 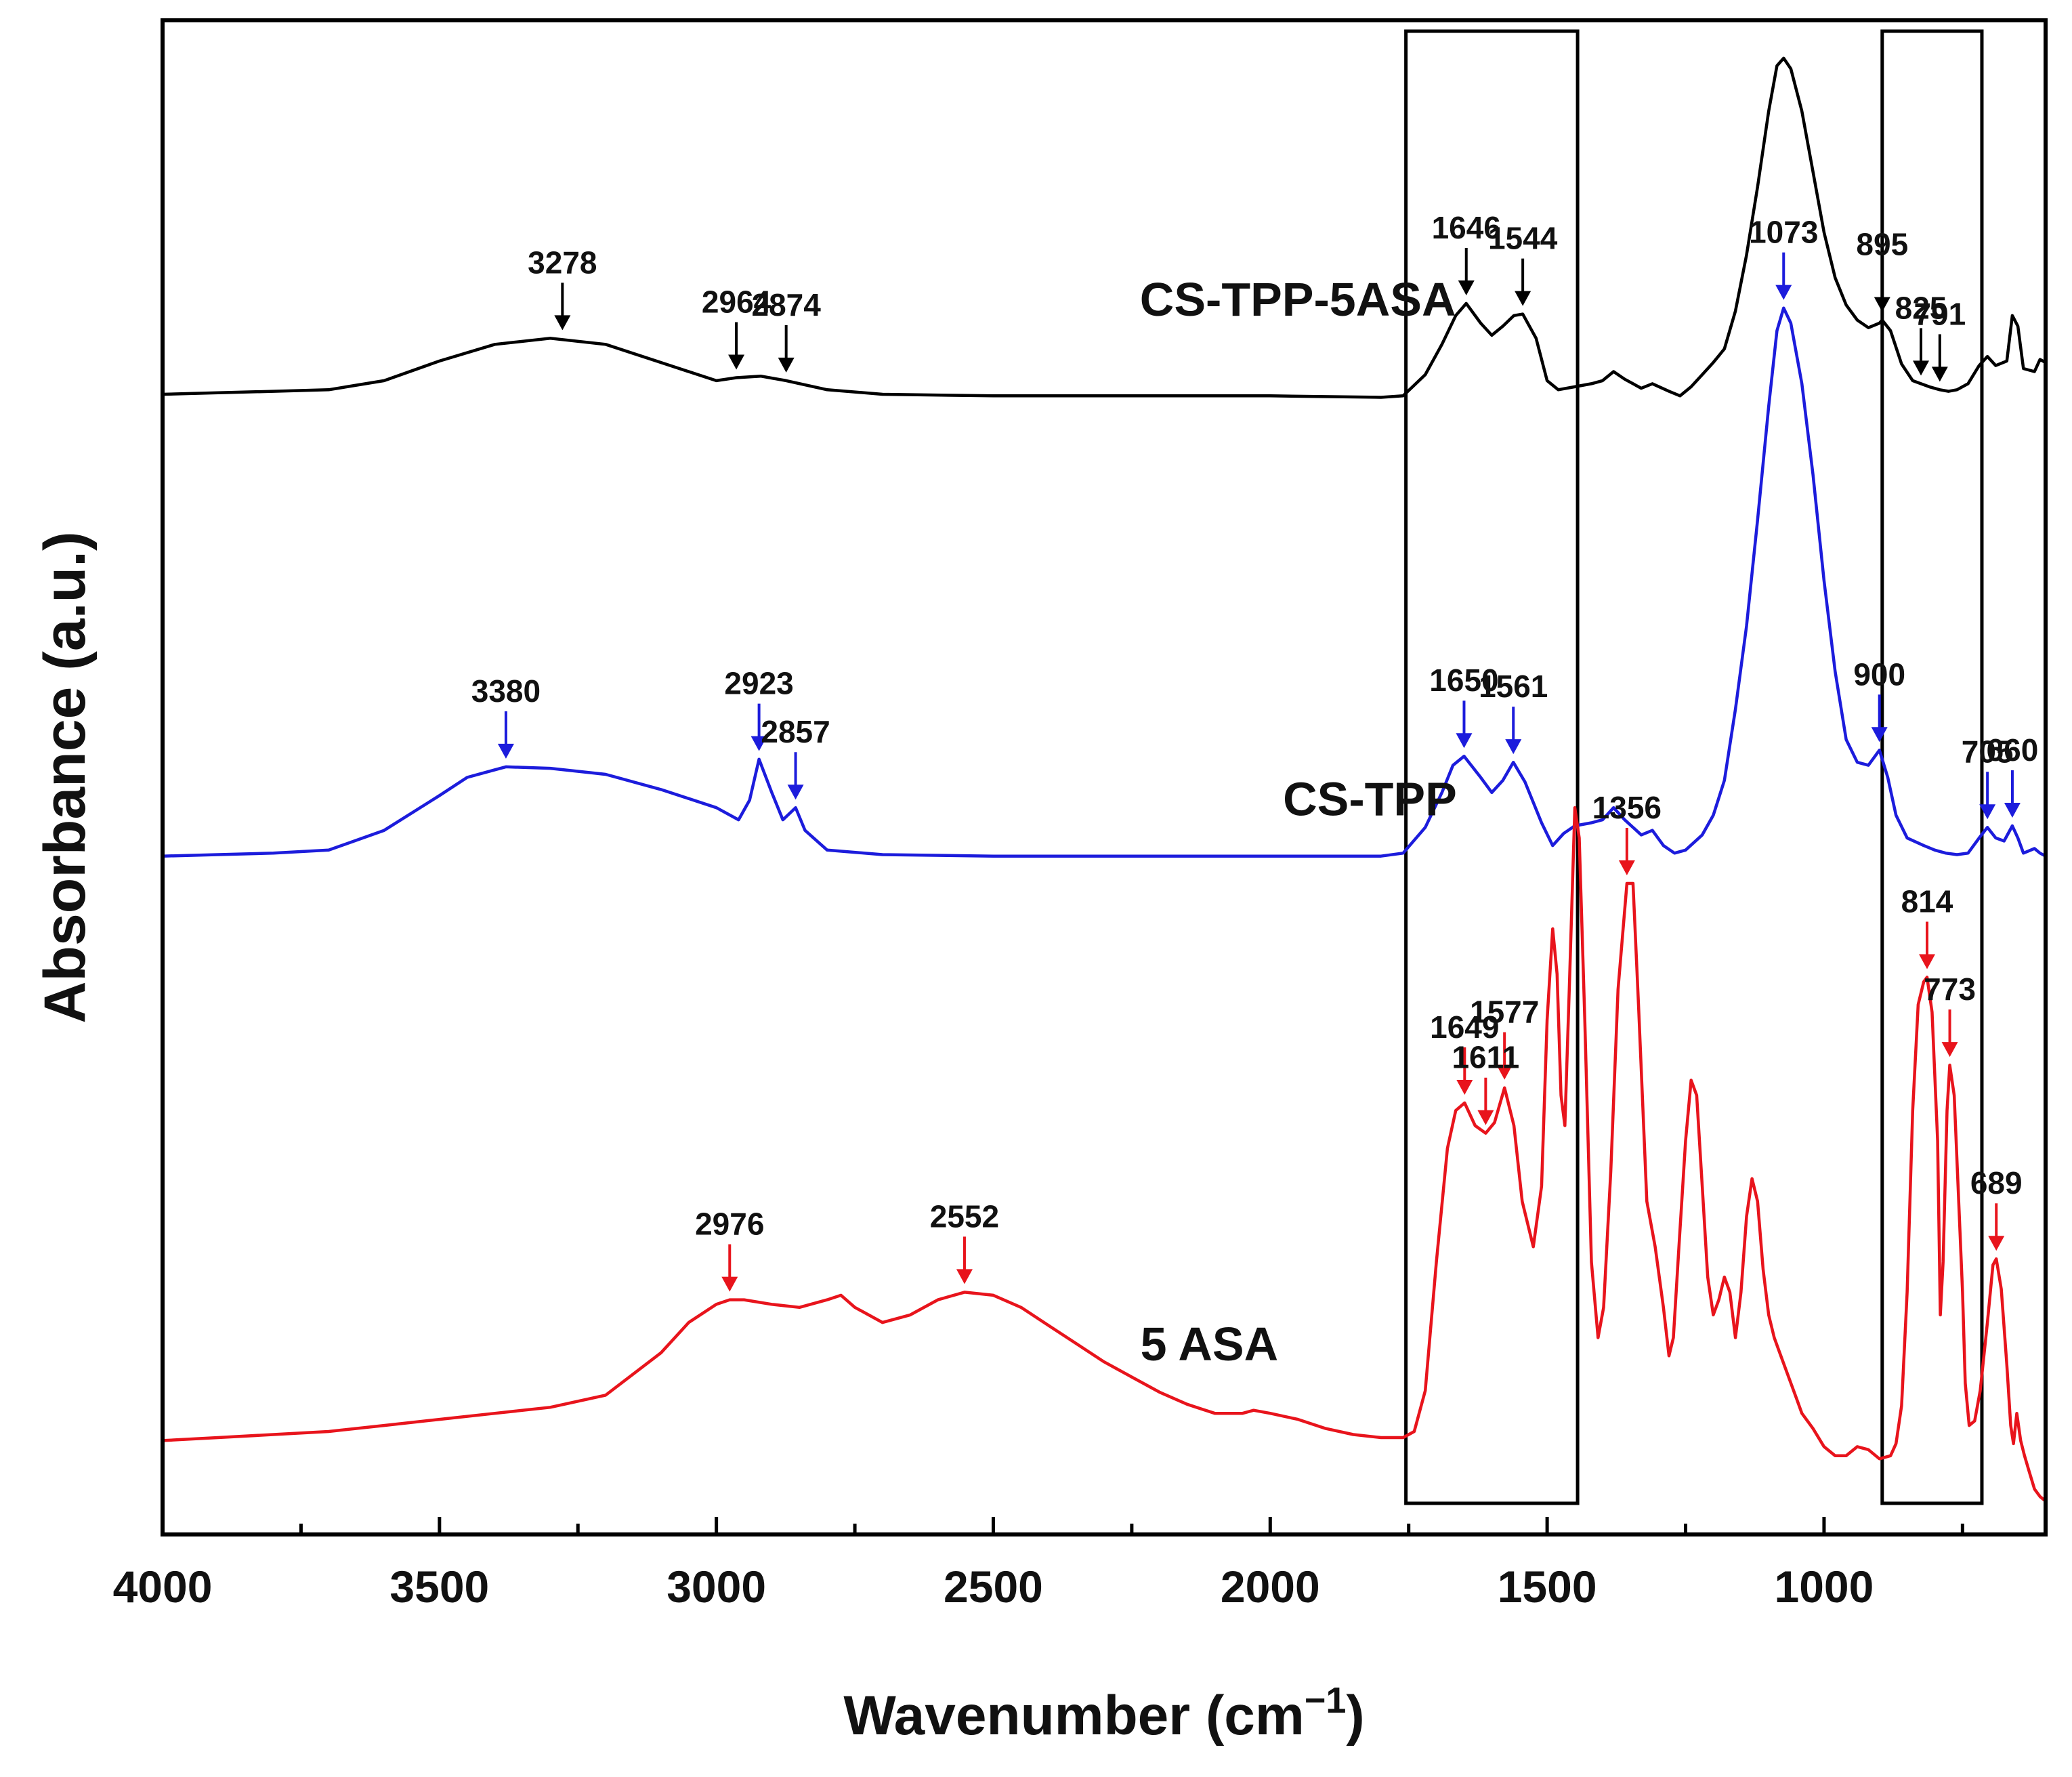 What do you see at coordinates (1210, 1344) in the screenshot?
I see `series-label: 5 ASA` at bounding box center [1210, 1344].